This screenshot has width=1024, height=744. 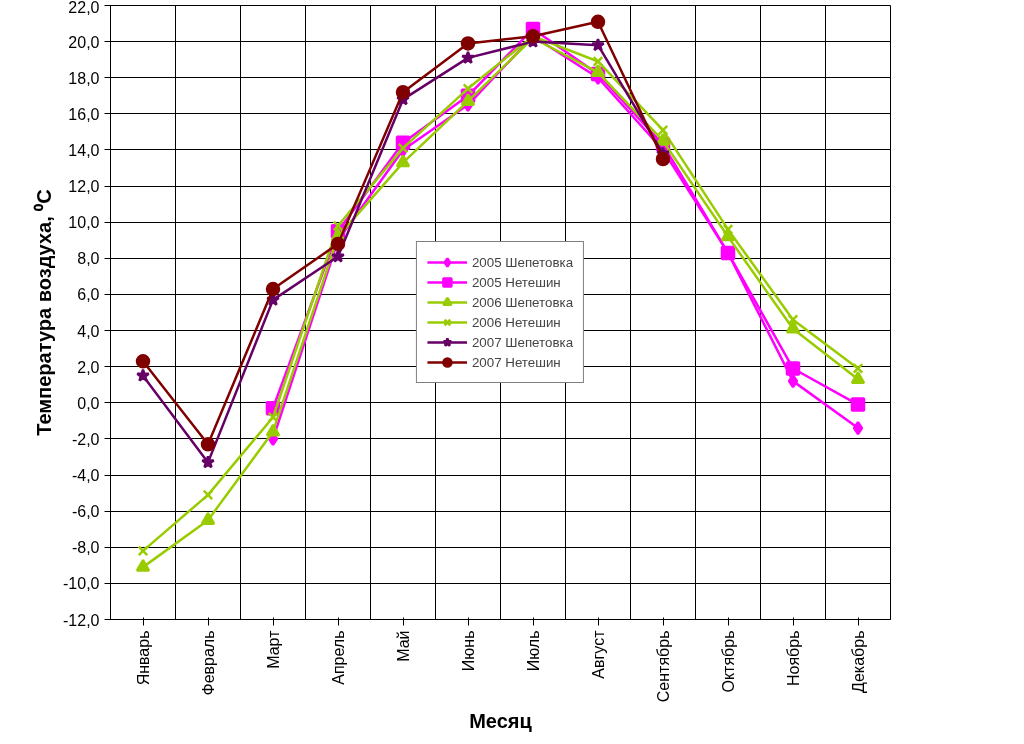 I want to click on x-tick-label: Январь, so click(x=143, y=658).